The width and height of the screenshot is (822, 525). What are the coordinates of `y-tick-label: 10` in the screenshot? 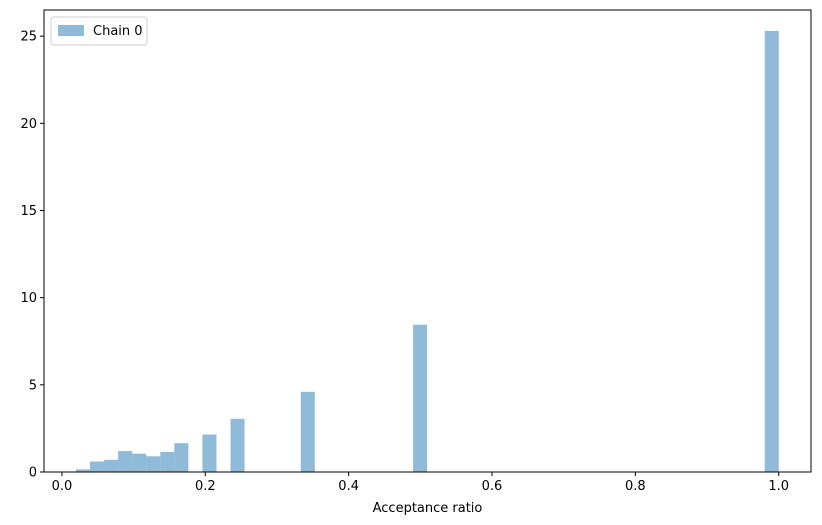 It's located at (28, 298).